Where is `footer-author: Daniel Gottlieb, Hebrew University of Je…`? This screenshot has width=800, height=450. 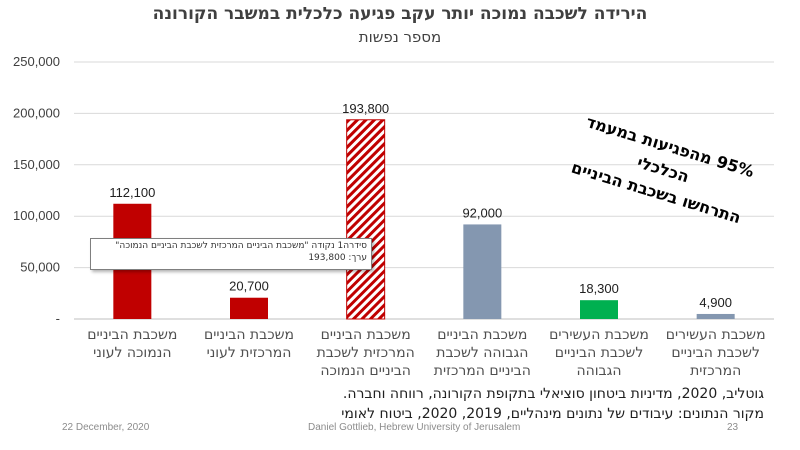 footer-author: Daniel Gottlieb, Hebrew University of Je… is located at coordinates (414, 427).